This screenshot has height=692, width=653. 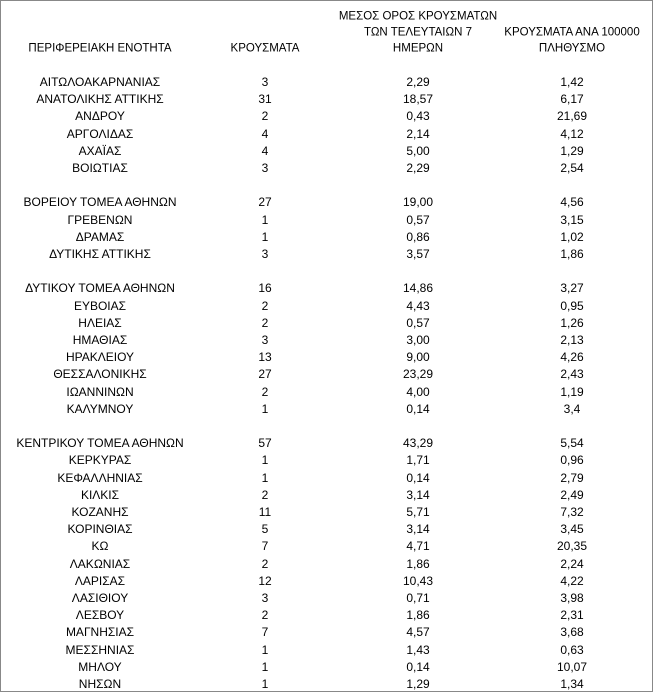 I want to click on seven-day-average: 0,14, so click(x=418, y=408).